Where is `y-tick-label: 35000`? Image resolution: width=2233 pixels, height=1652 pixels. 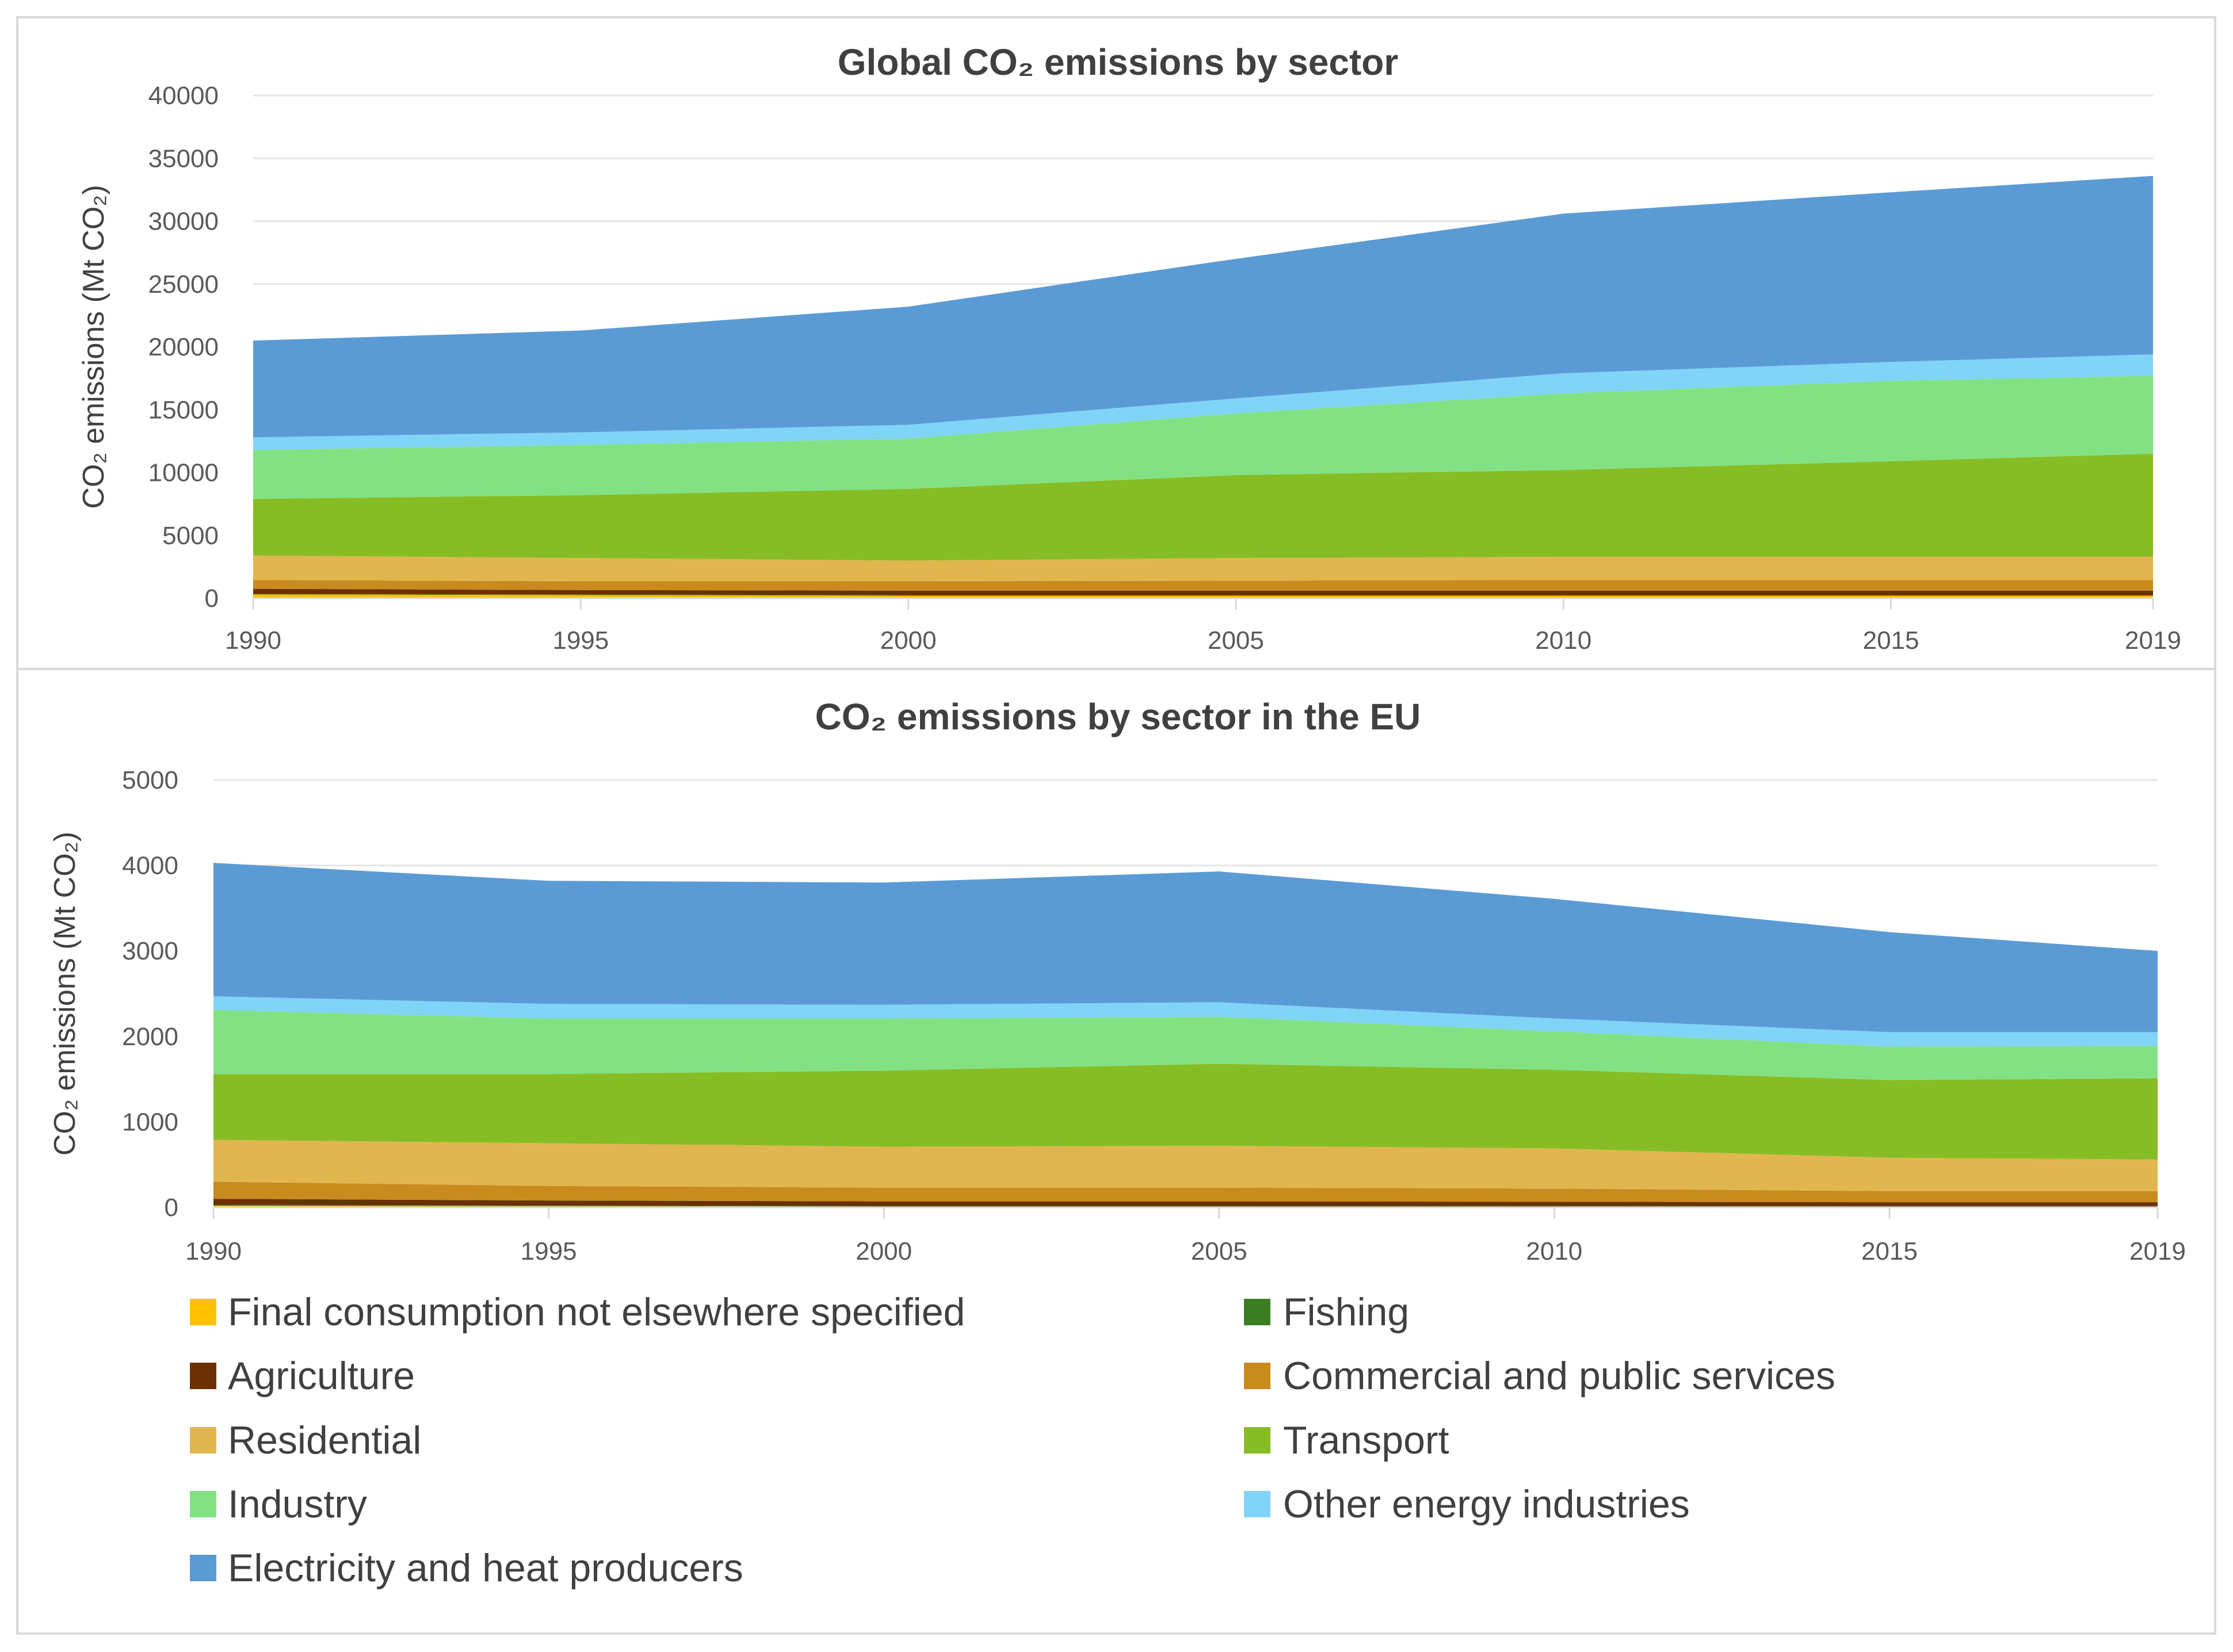 y-tick-label: 35000 is located at coordinates (183, 158).